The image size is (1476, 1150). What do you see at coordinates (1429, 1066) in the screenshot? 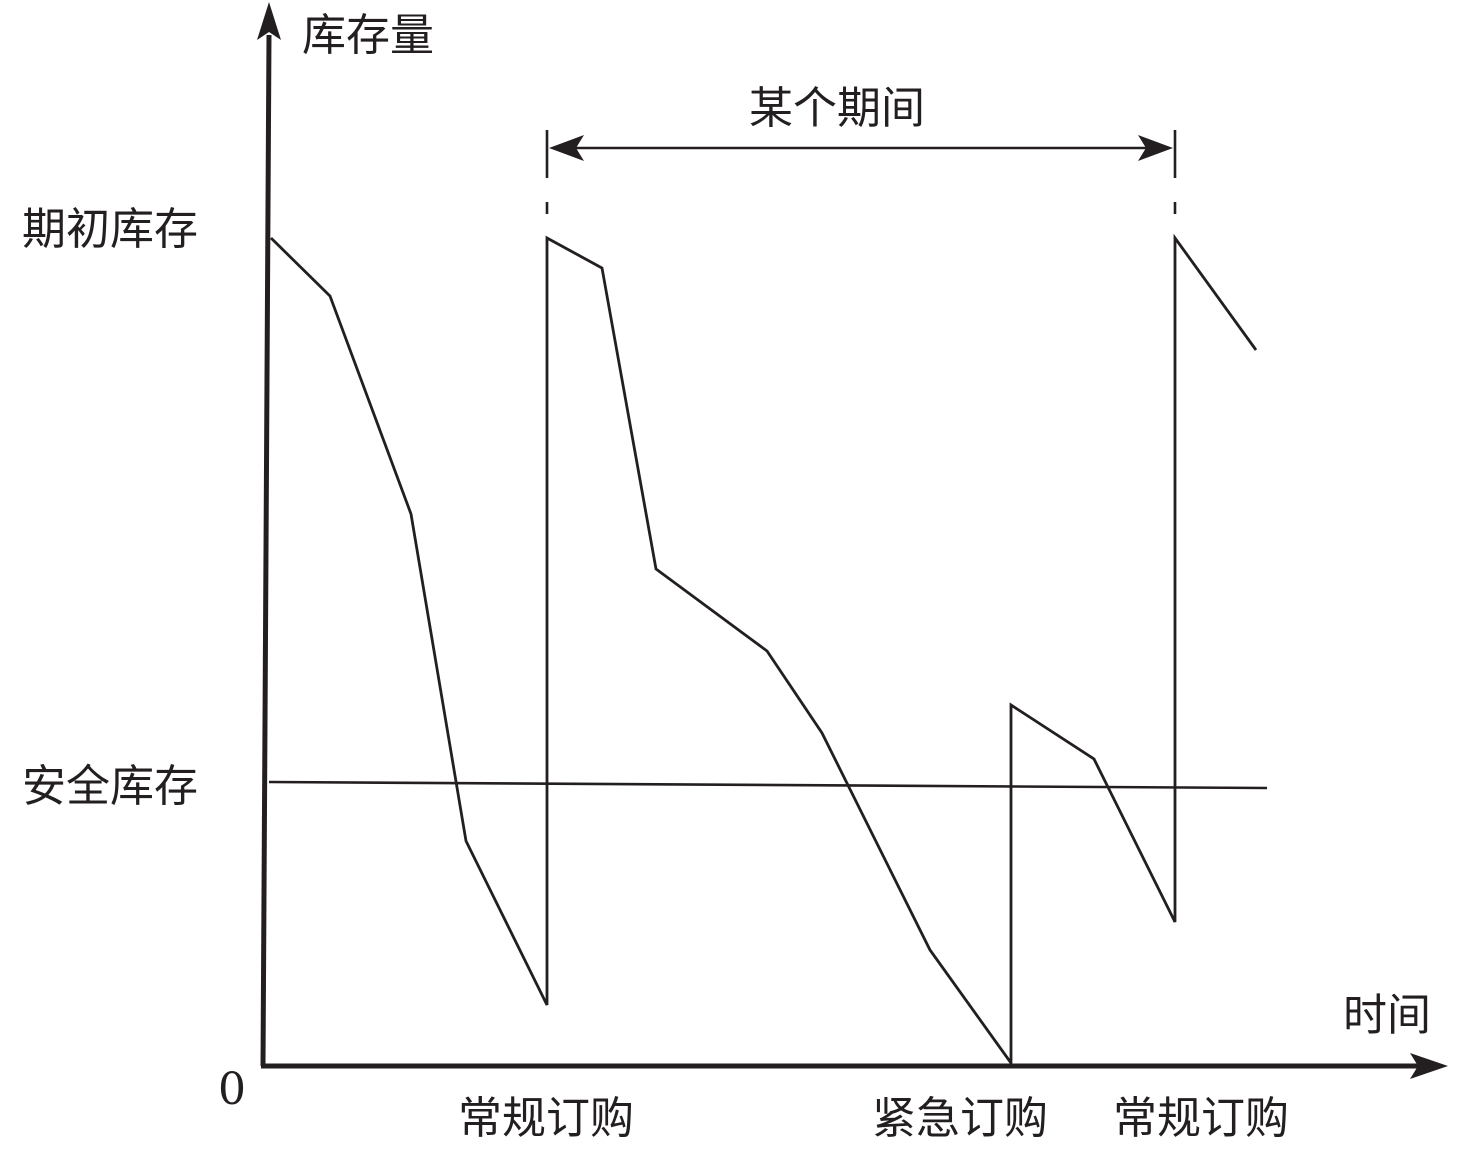
I see `x-axis-arrowhead` at bounding box center [1429, 1066].